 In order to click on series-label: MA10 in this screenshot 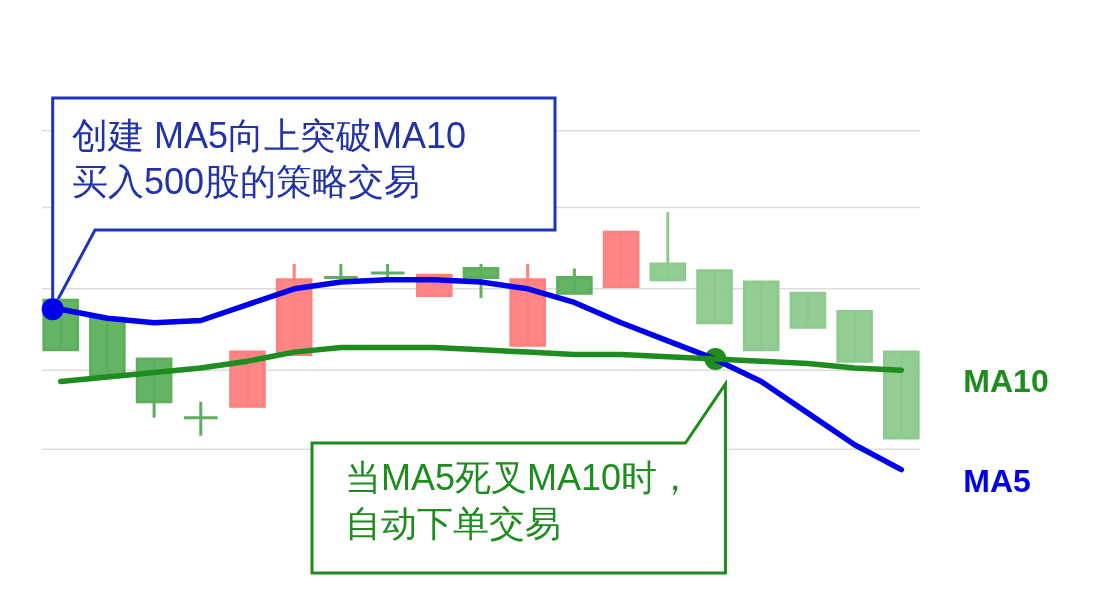, I will do `click(1006, 381)`.